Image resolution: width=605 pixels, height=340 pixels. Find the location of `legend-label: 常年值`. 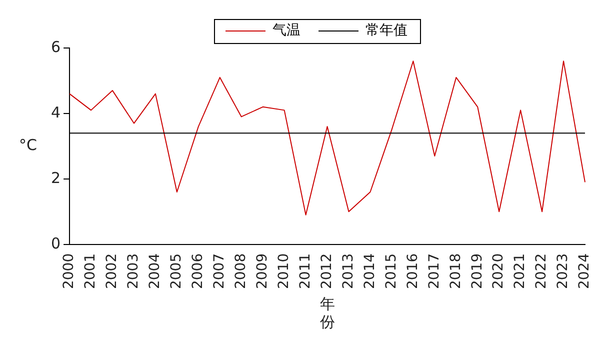

legend-label: 常年值 is located at coordinates (387, 30).